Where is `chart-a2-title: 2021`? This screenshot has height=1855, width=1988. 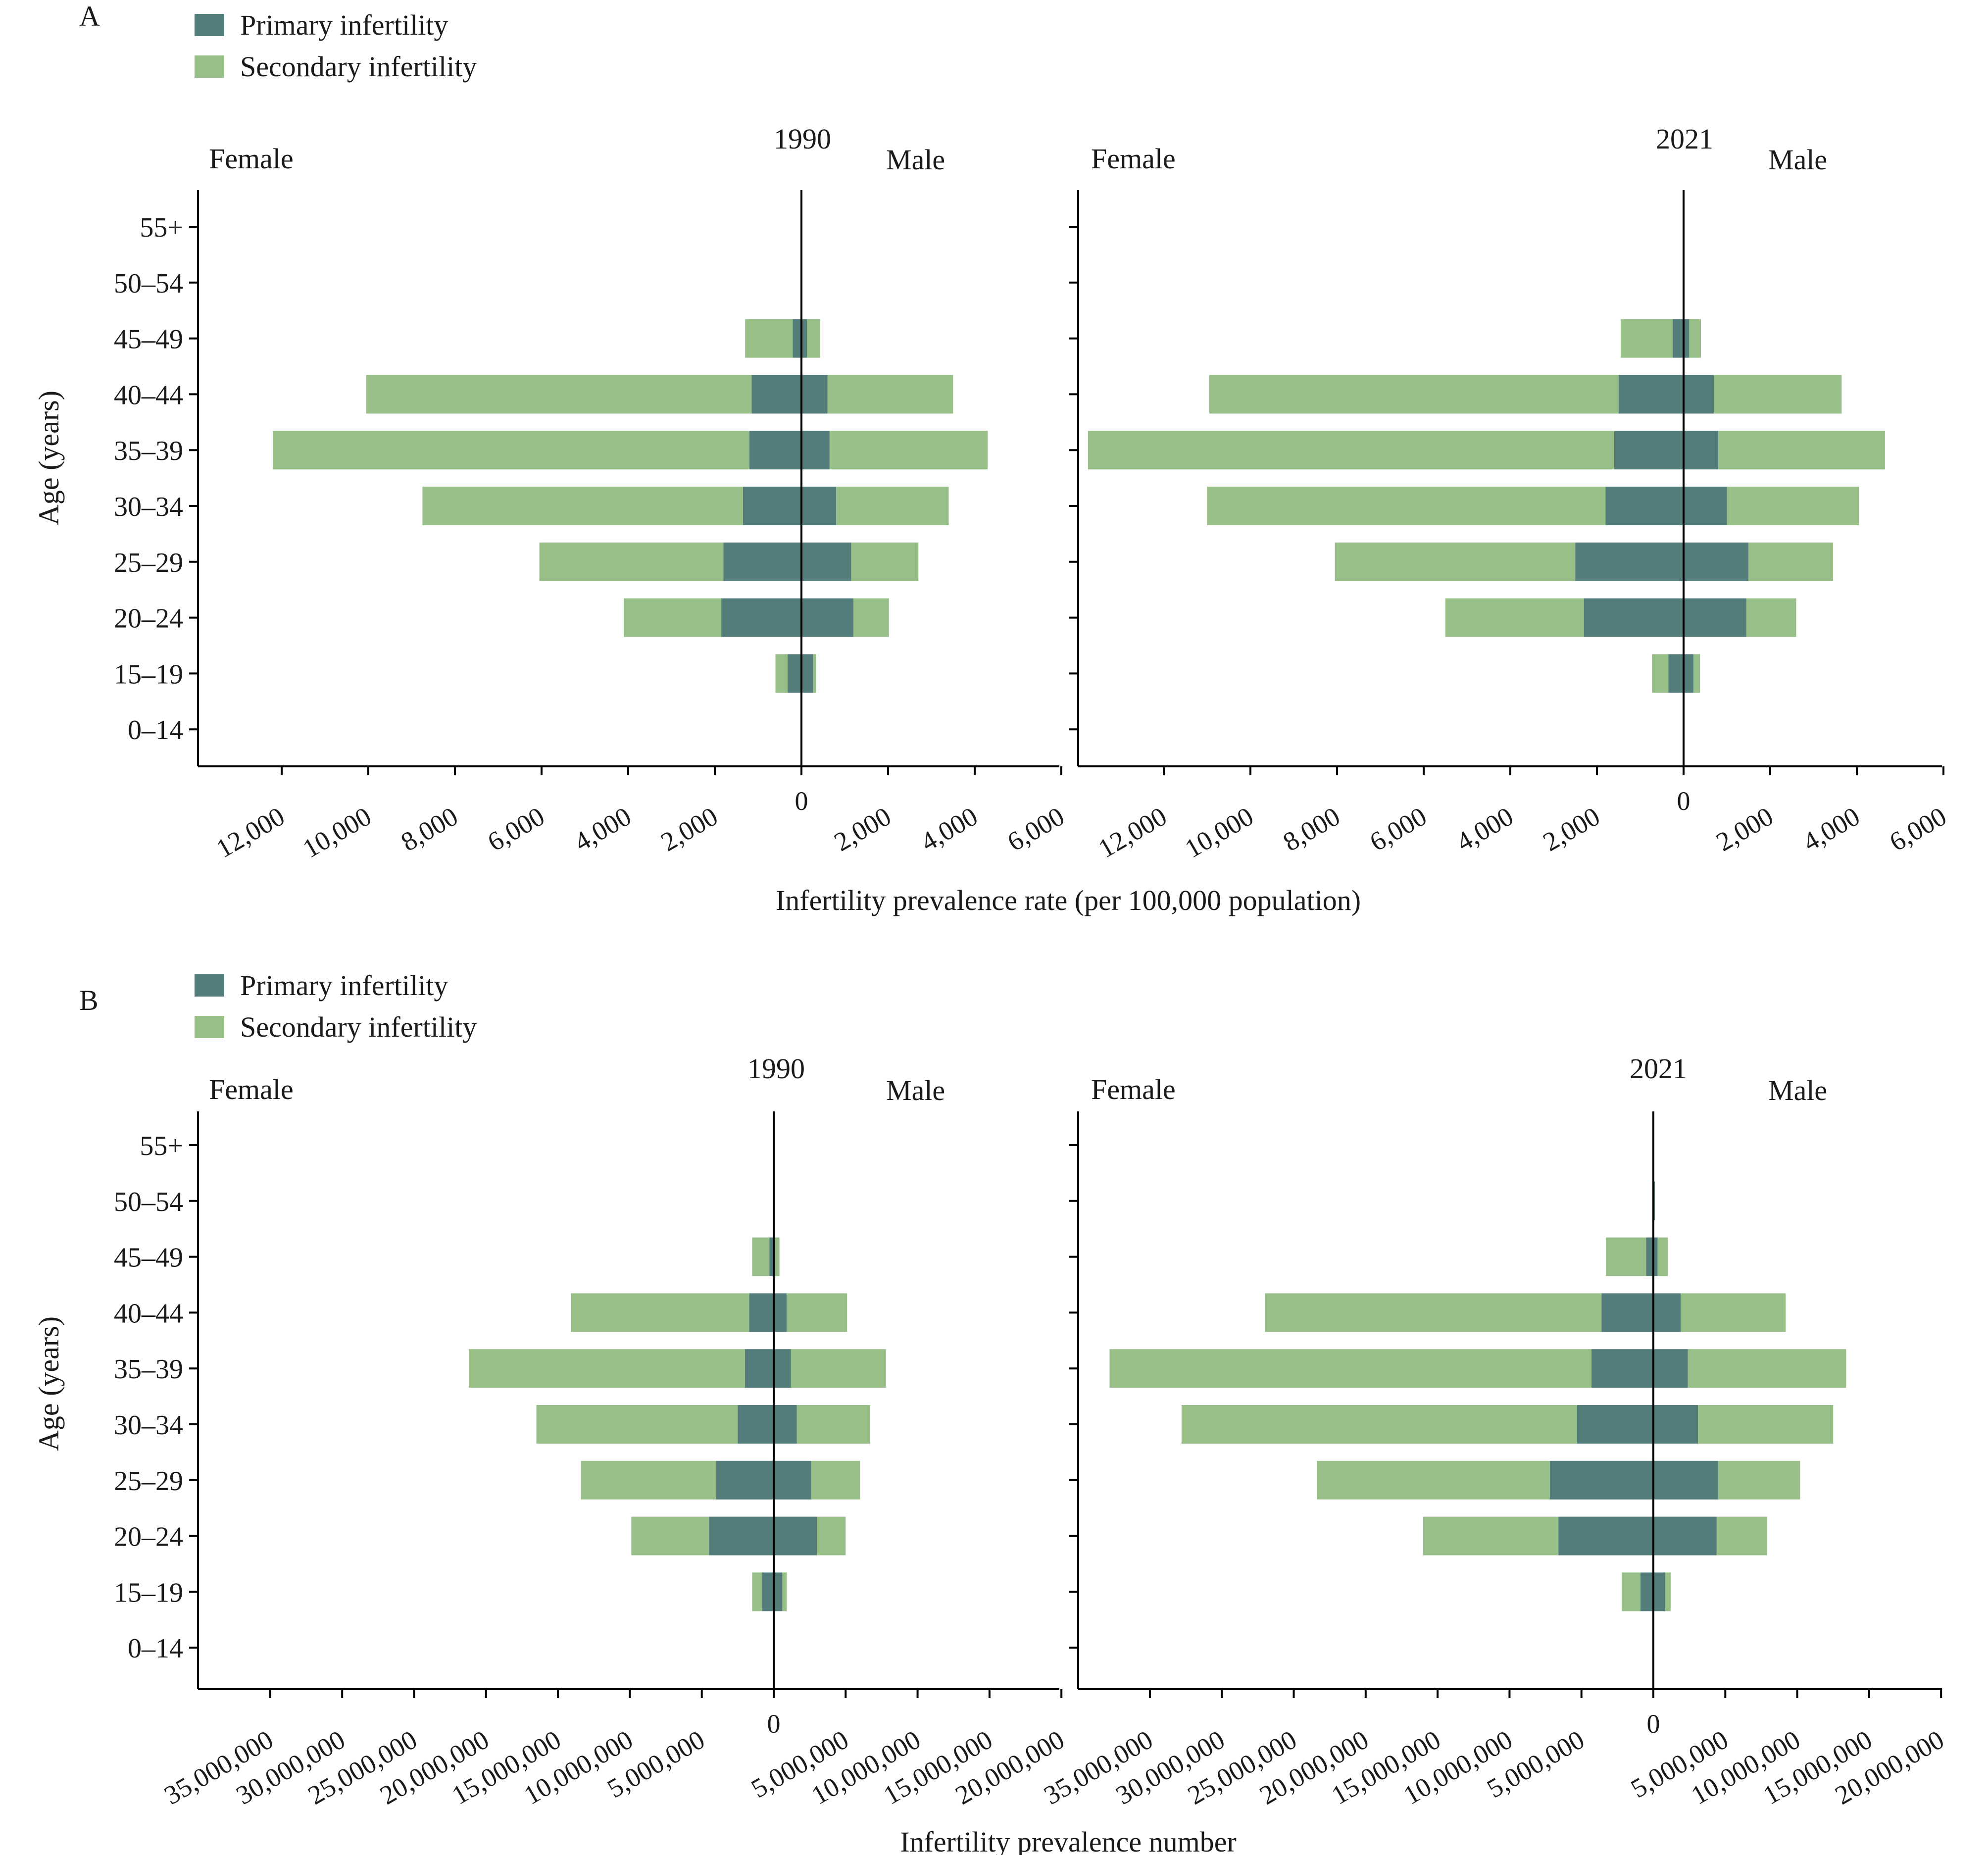 chart-a2-title: 2021 is located at coordinates (1684, 139).